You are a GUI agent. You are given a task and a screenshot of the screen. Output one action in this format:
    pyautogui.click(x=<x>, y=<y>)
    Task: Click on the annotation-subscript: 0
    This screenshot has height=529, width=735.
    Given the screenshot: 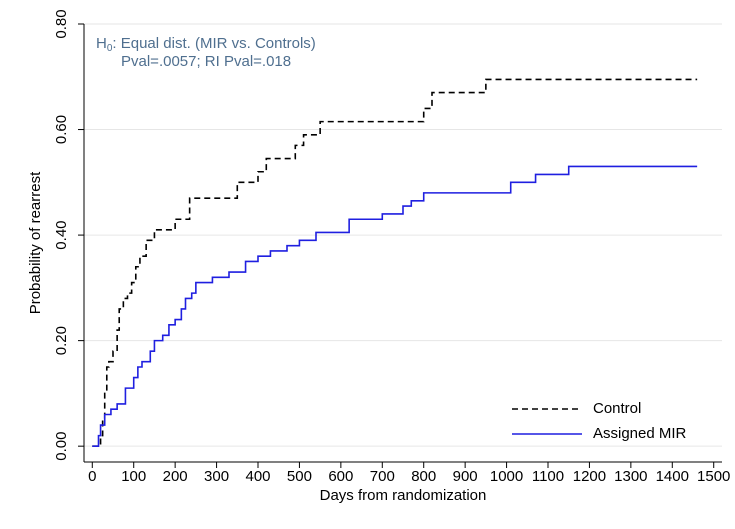 What is the action you would take?
    pyautogui.click(x=110, y=48)
    